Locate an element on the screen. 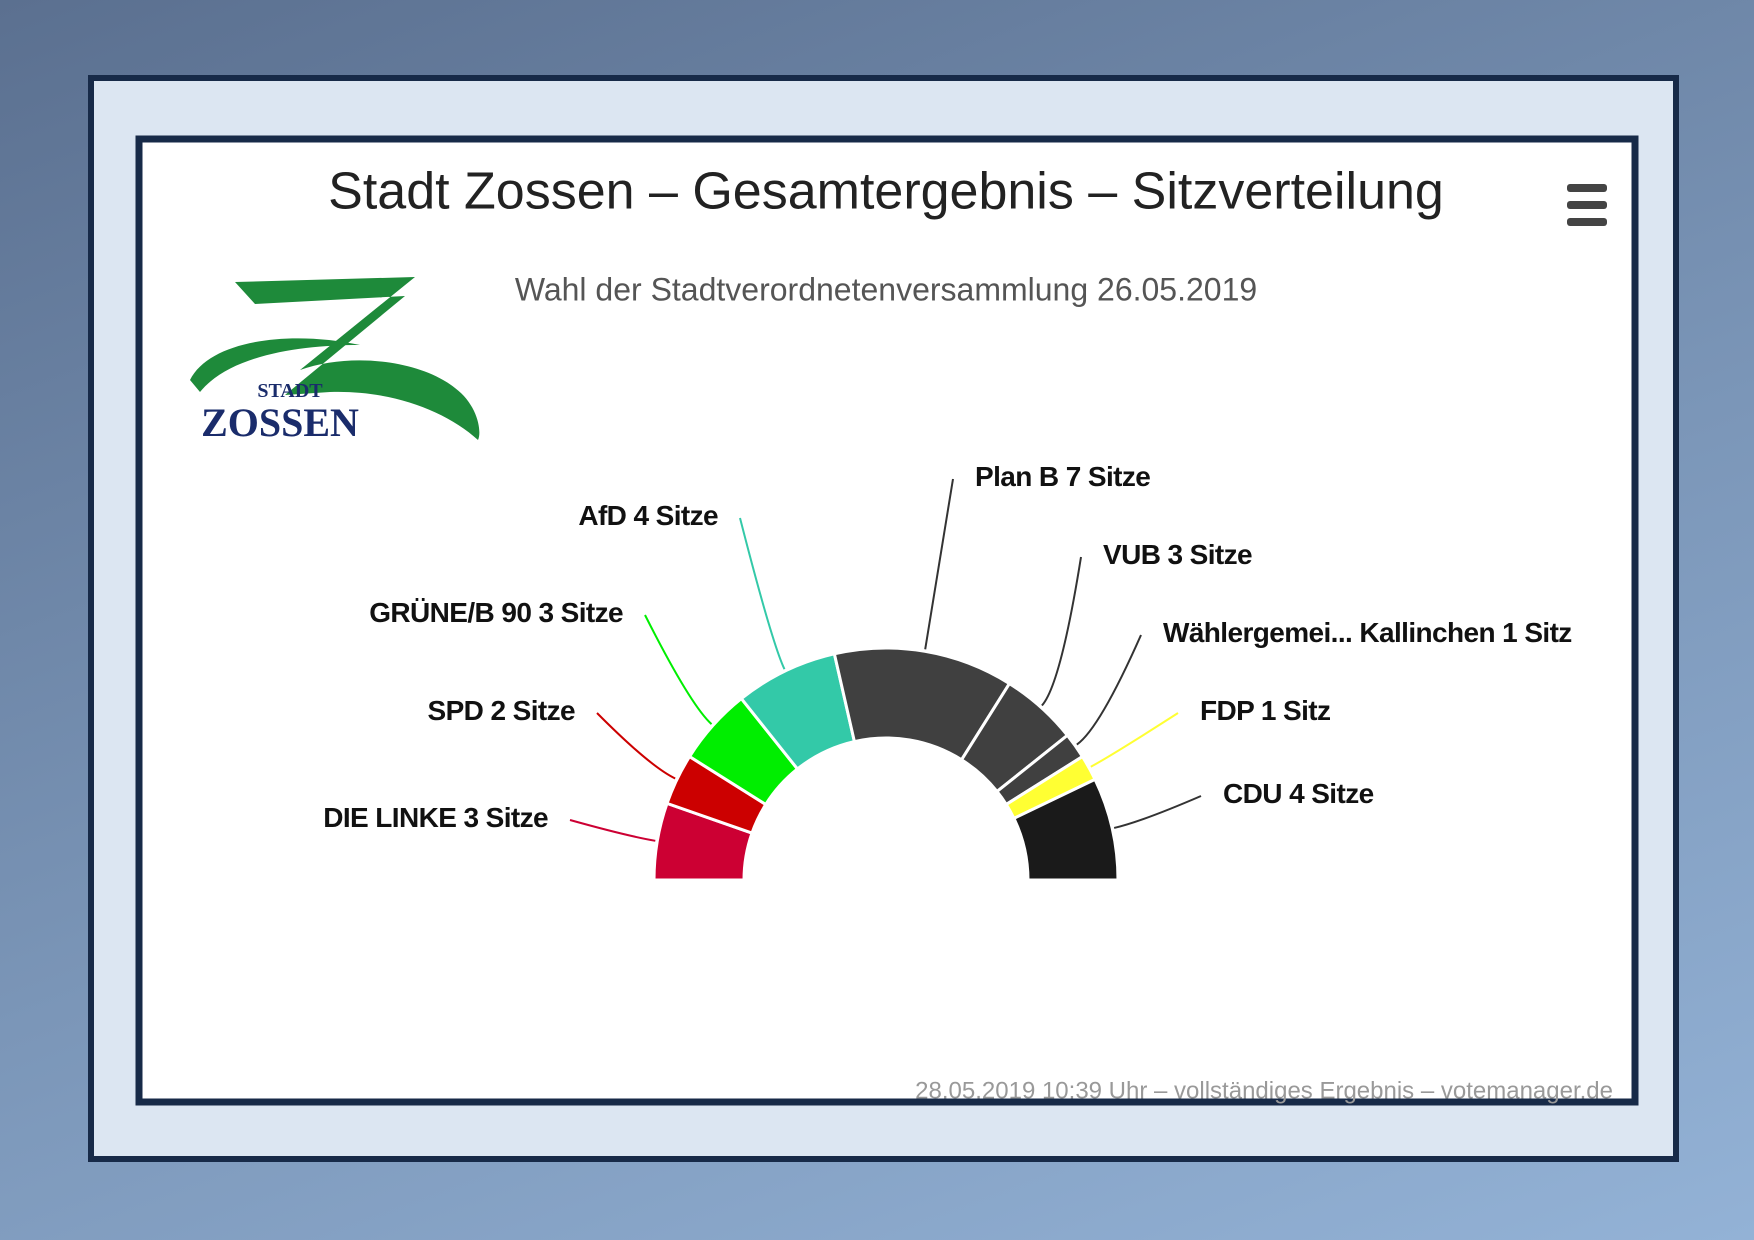  logo: STADT ZOSSEN is located at coordinates (335, 361).